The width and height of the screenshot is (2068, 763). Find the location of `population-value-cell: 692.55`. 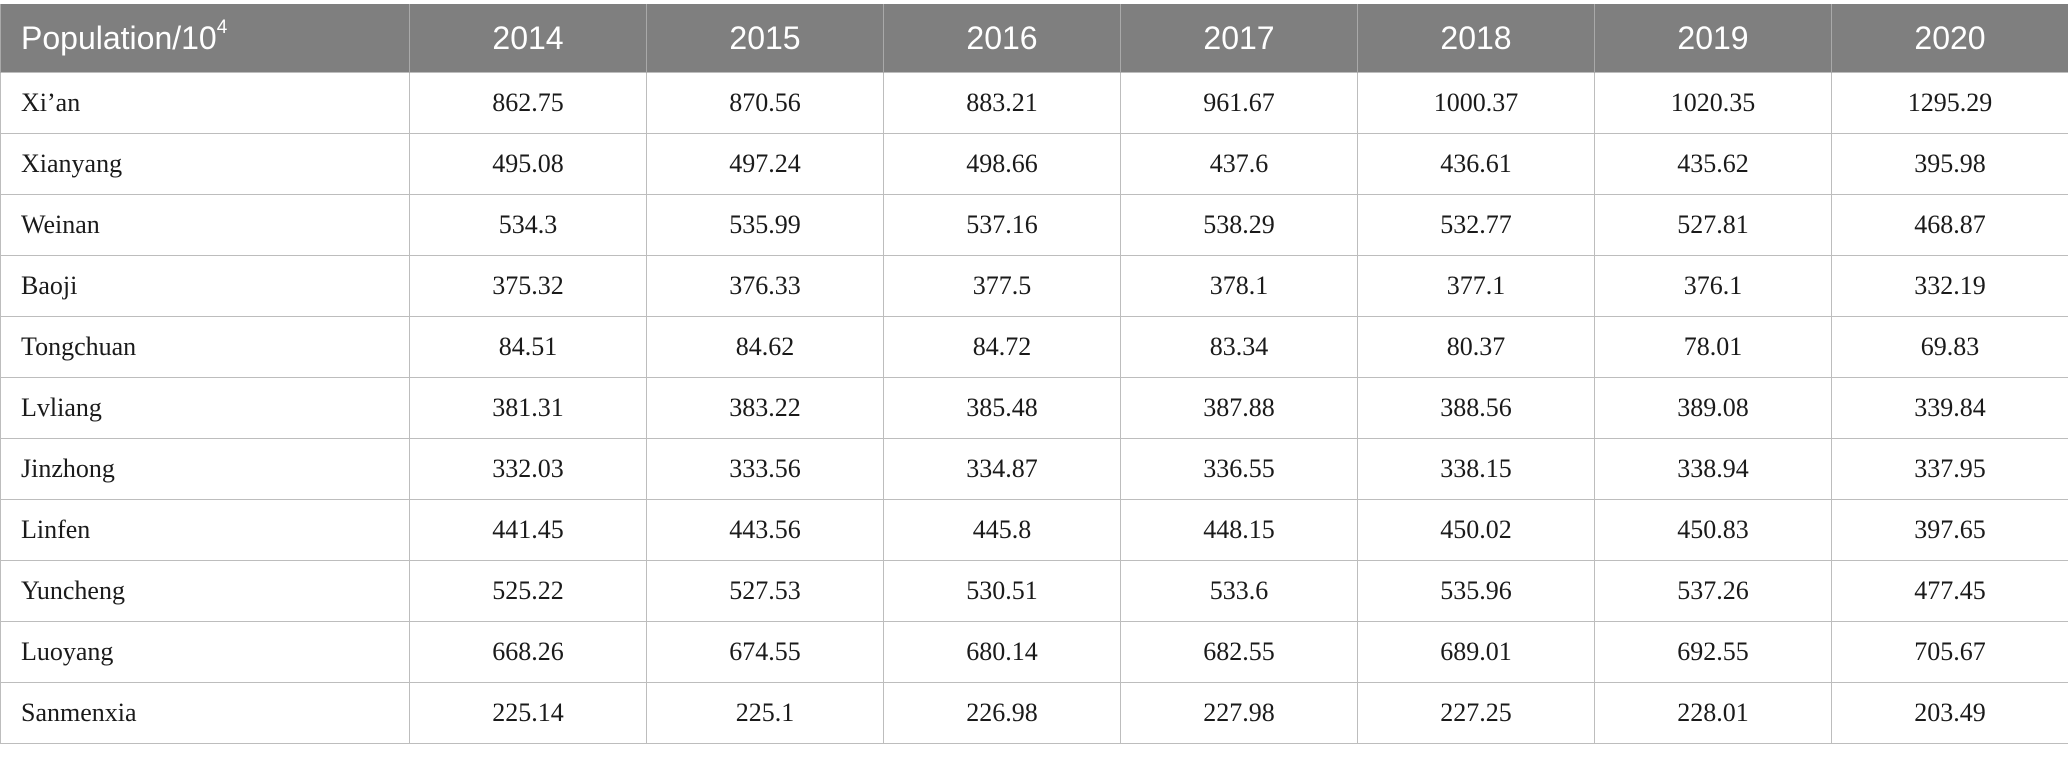

population-value-cell: 692.55 is located at coordinates (1713, 652).